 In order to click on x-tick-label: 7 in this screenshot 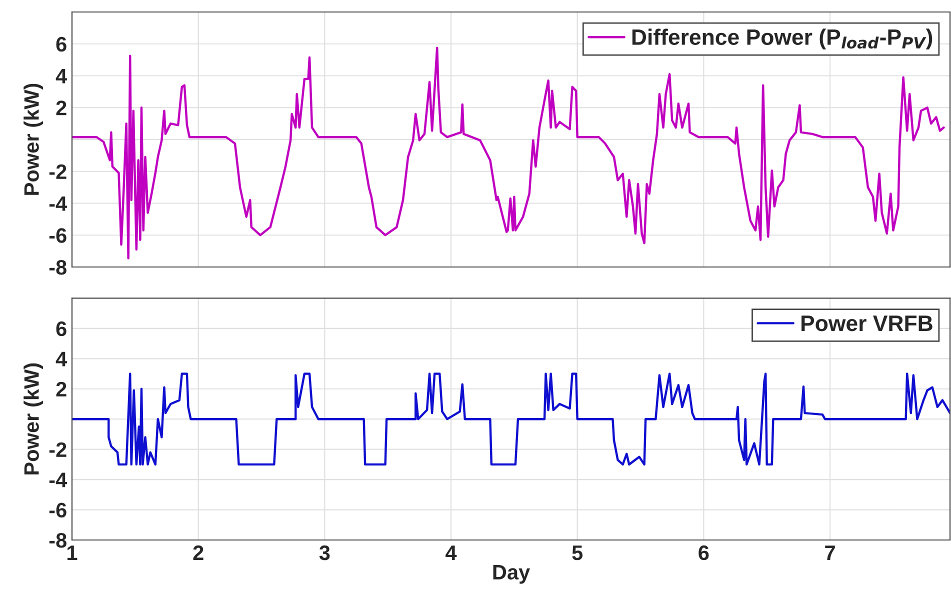, I will do `click(830, 553)`.